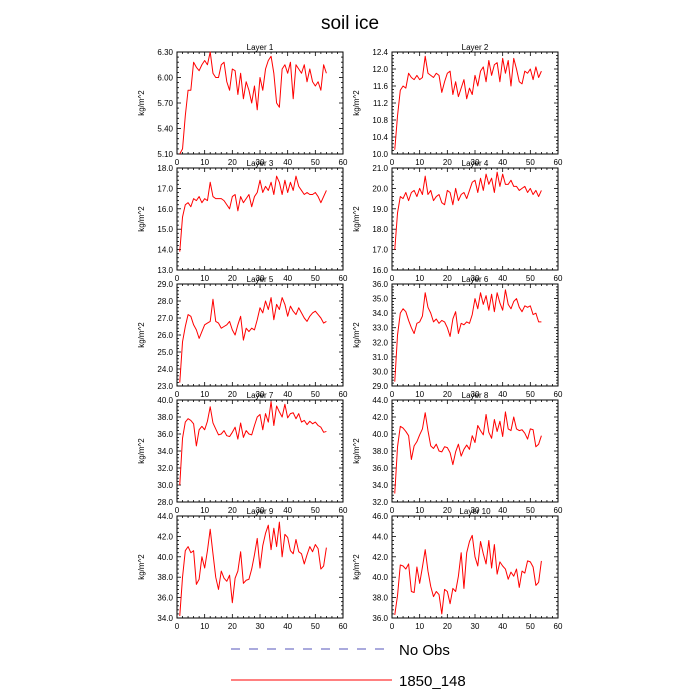  I want to click on y-tick-label: 44.0, so click(380, 536).